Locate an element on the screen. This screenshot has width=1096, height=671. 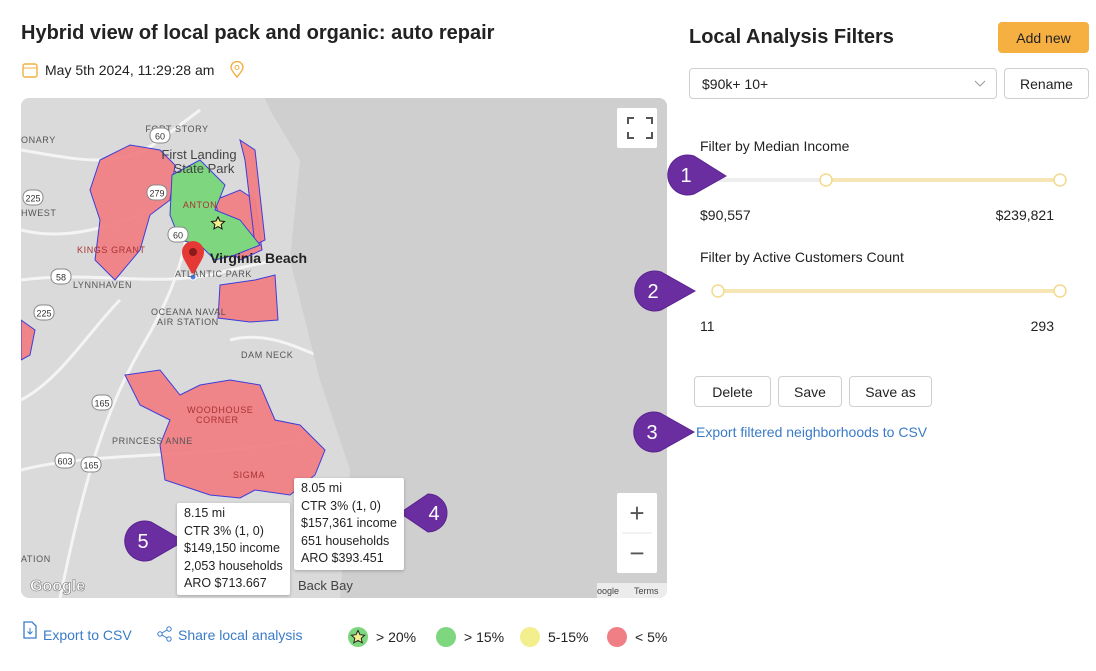
zoom-in: + is located at coordinates (636, 513).